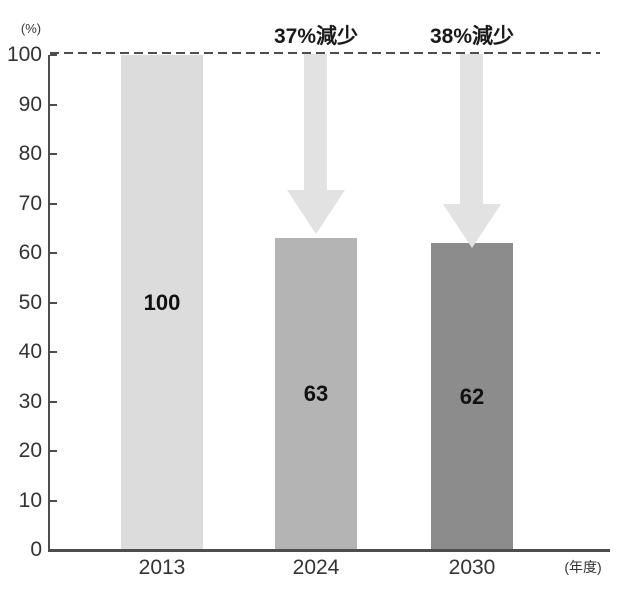 The width and height of the screenshot is (640, 600). I want to click on bar-2024, so click(316, 394).